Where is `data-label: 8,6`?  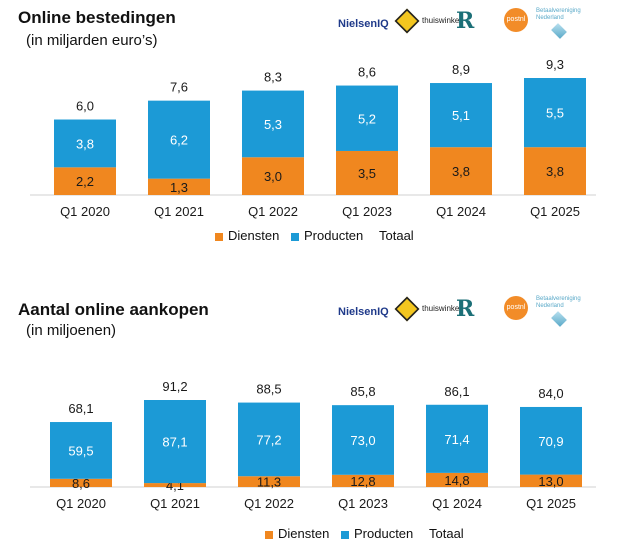
data-label: 8,6 is located at coordinates (81, 483).